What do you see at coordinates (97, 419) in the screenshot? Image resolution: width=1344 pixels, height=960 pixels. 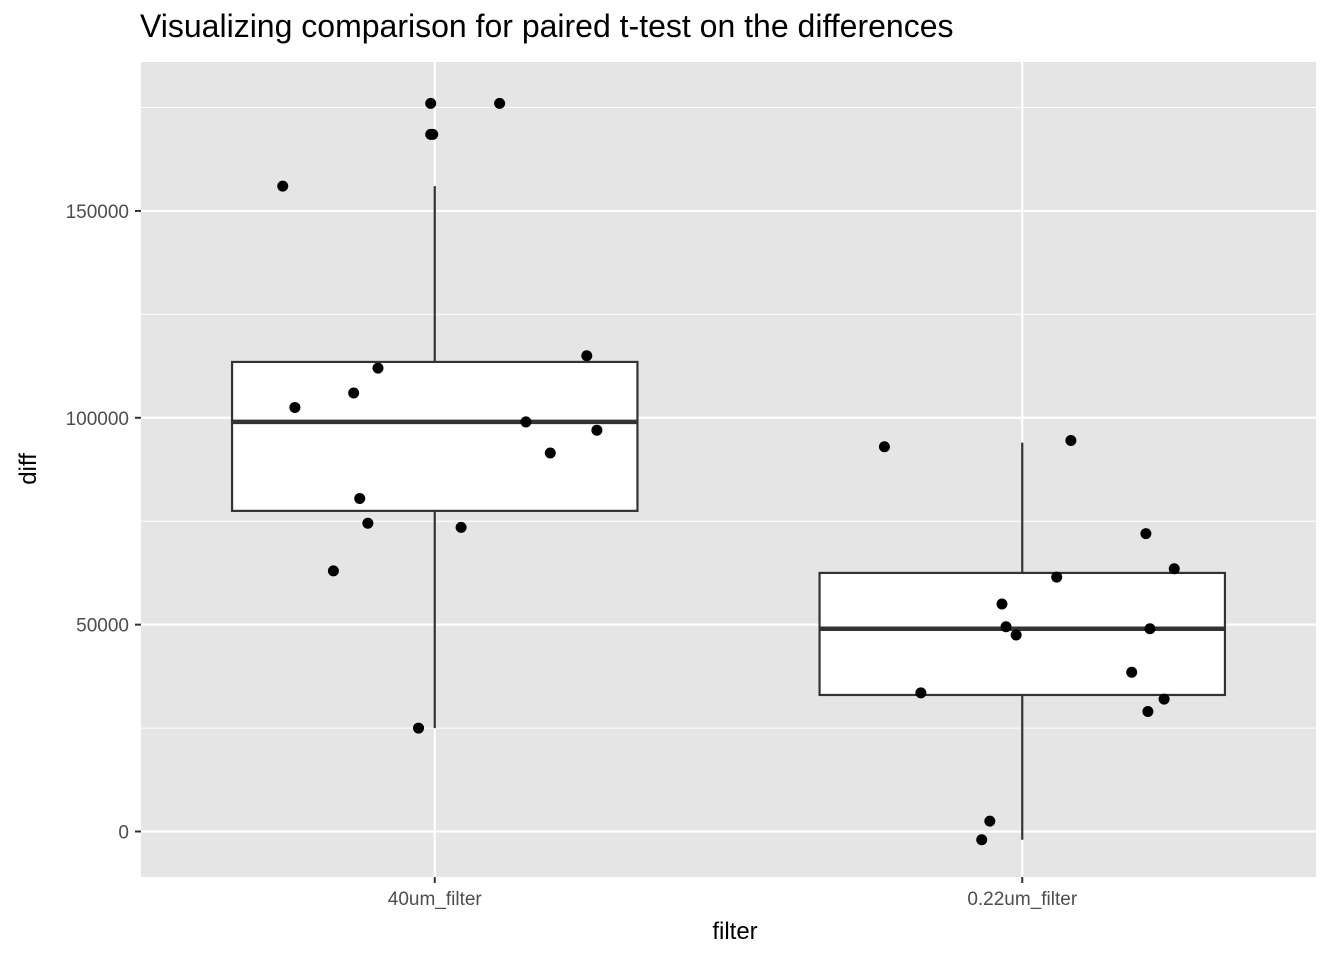 I see `y-tick-label: 100000` at bounding box center [97, 419].